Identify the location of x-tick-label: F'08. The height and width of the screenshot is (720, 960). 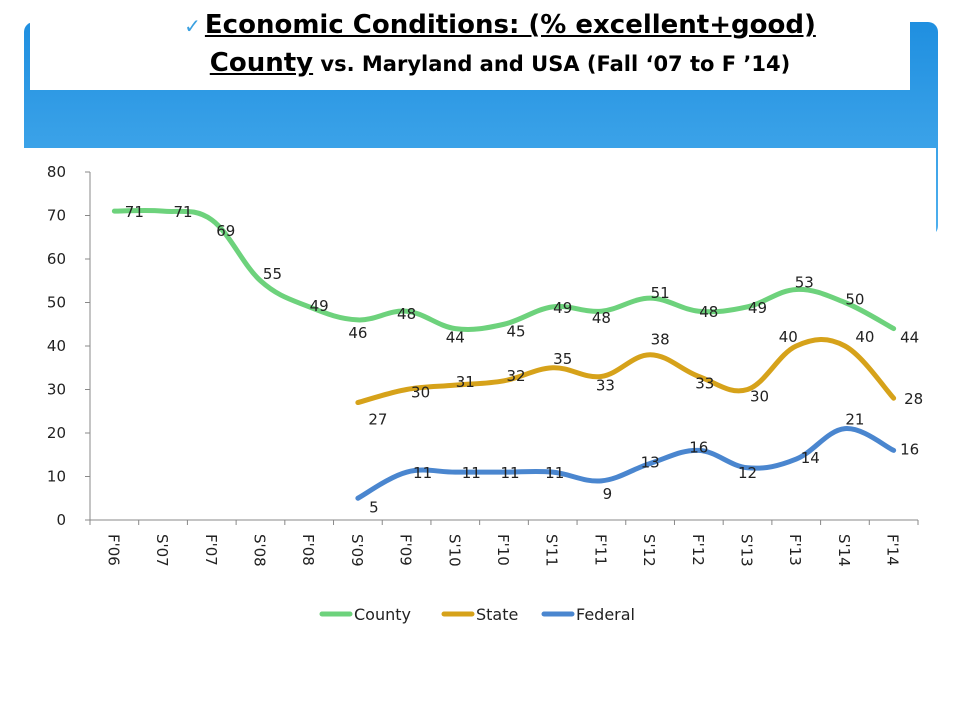
(308, 550).